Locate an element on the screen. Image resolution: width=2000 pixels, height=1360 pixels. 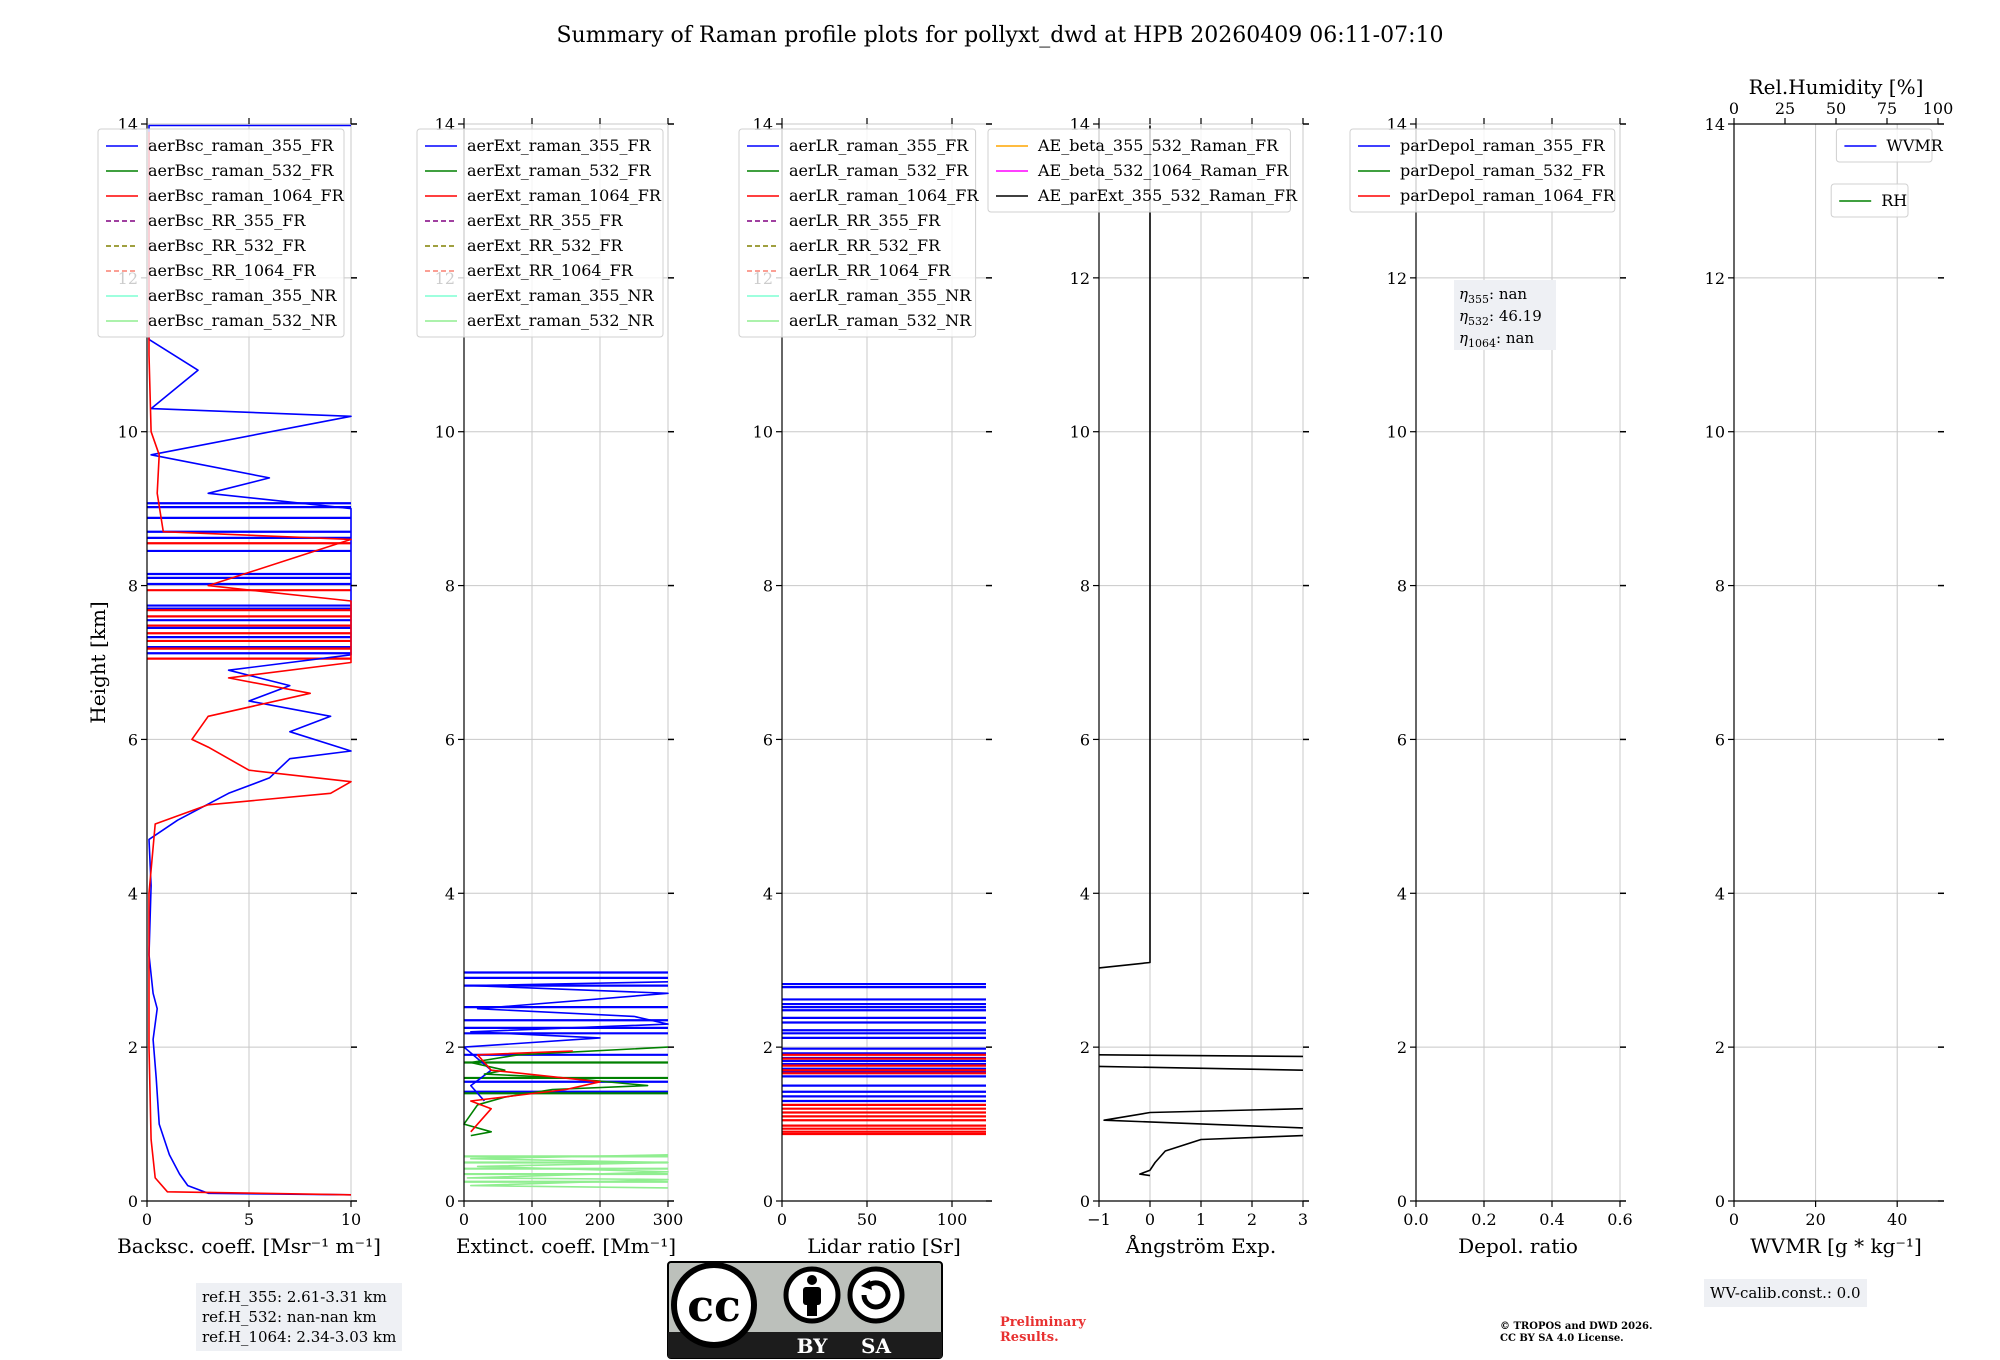
y-axis-label: Height [km] is located at coordinates (98, 662).